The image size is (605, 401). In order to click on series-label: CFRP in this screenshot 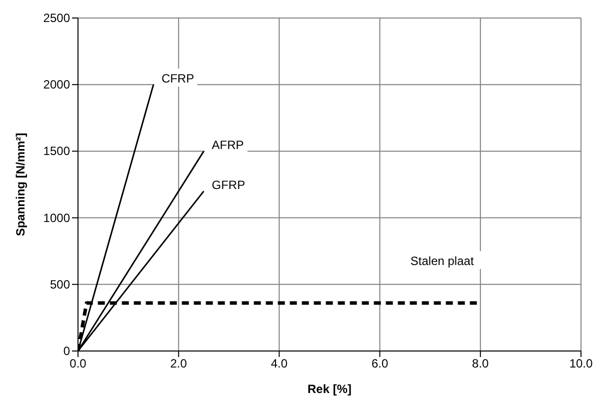, I will do `click(177, 79)`.